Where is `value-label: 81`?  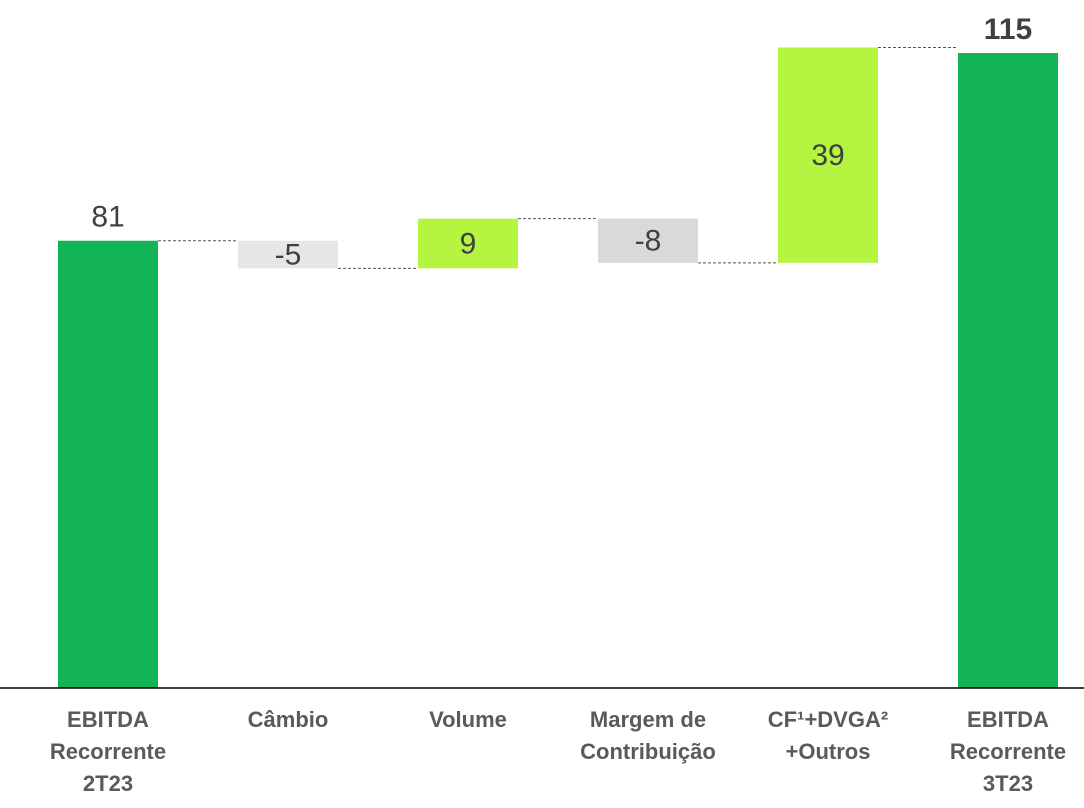
value-label: 81 is located at coordinates (107, 217).